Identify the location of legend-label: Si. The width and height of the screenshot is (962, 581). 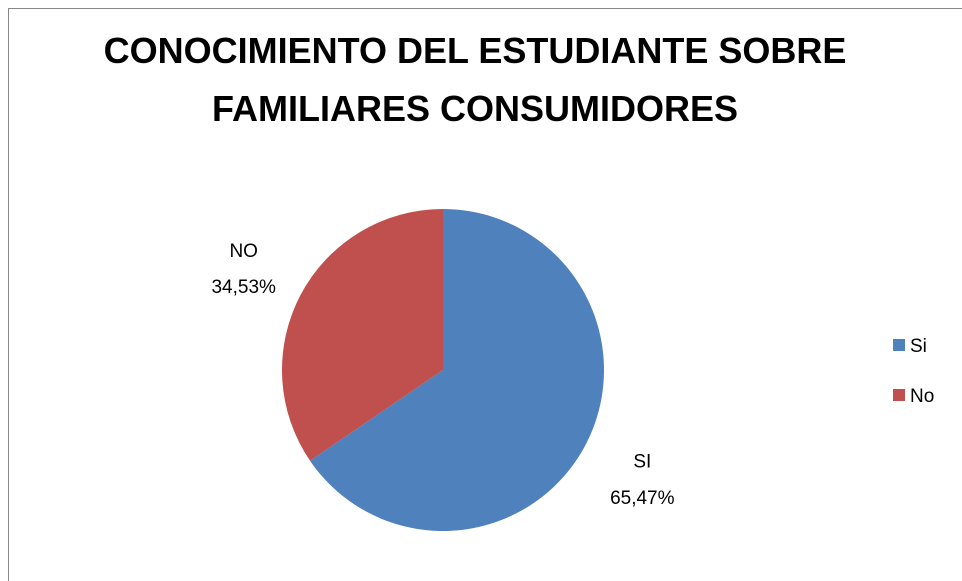
(918, 346).